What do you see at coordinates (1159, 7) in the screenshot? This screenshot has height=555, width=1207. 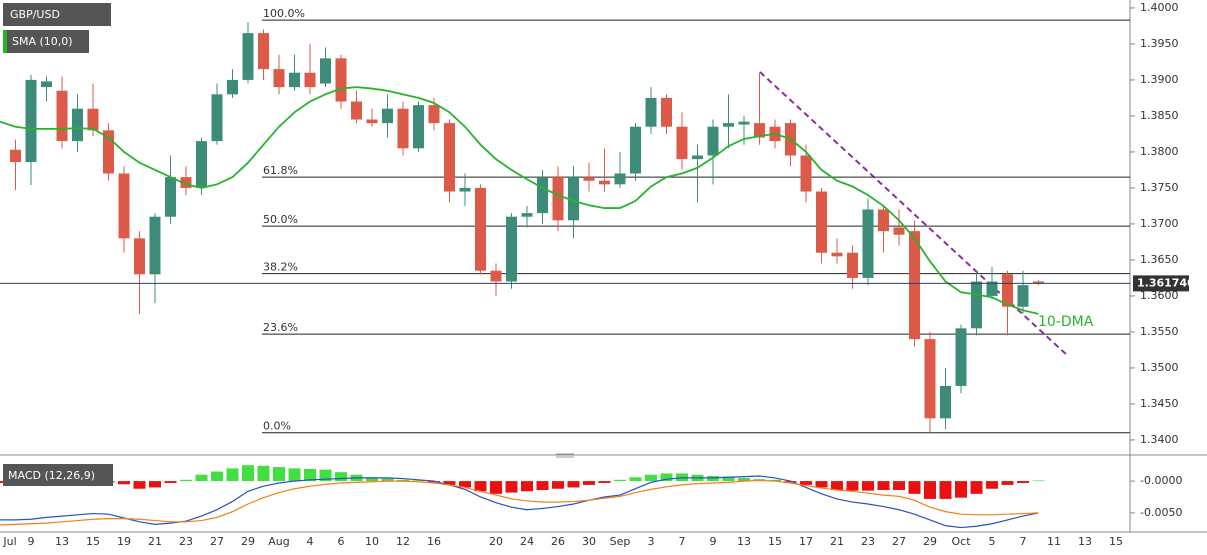 I see `y-tick-label: 1.4000` at bounding box center [1159, 7].